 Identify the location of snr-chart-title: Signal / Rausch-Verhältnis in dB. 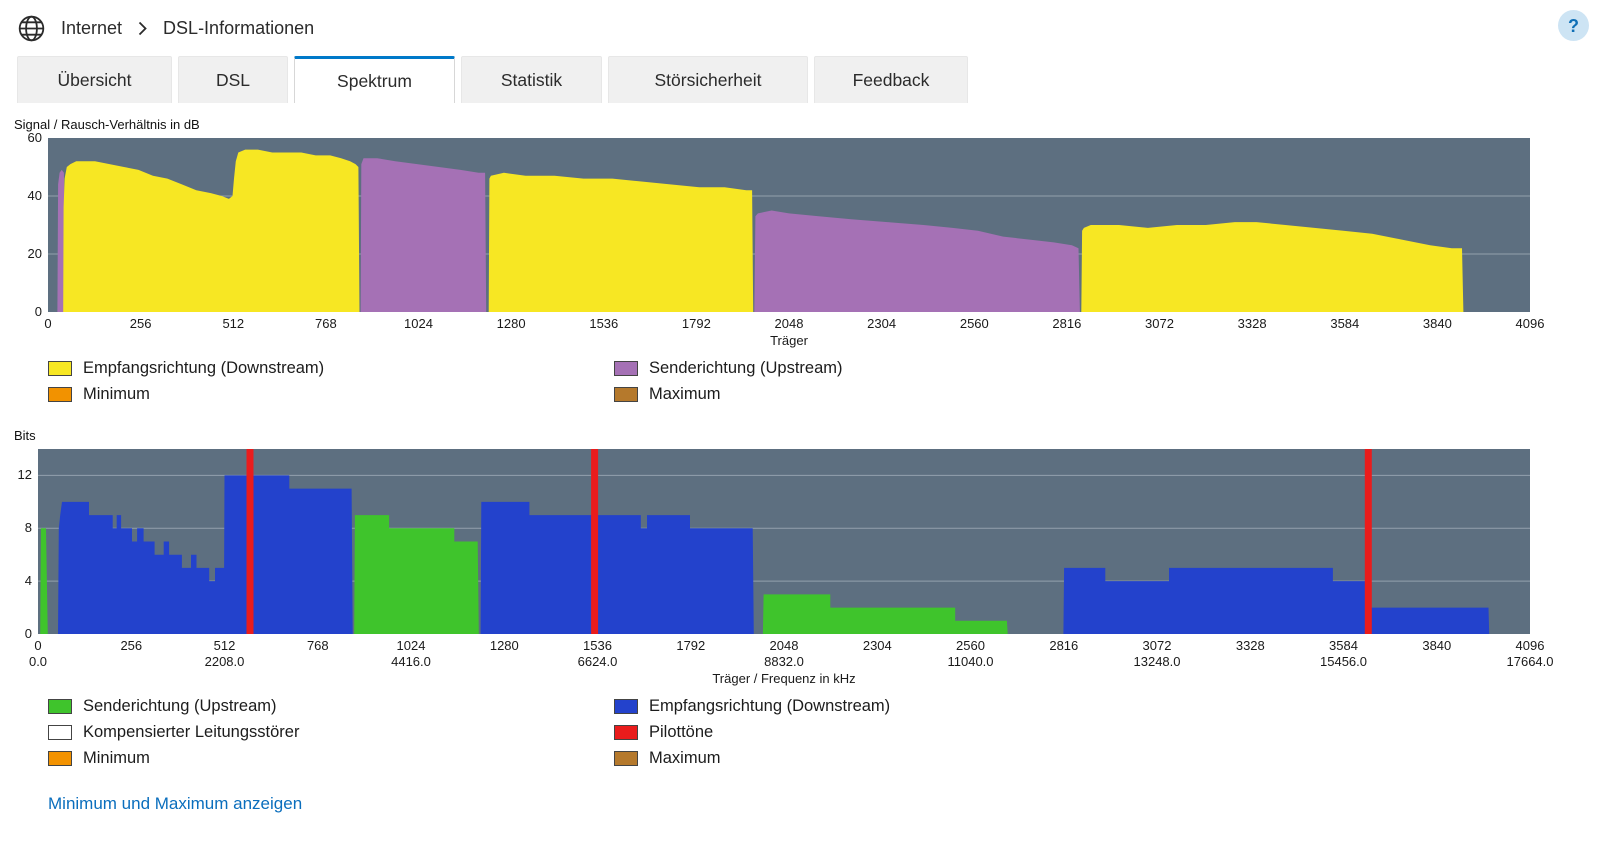
(107, 124).